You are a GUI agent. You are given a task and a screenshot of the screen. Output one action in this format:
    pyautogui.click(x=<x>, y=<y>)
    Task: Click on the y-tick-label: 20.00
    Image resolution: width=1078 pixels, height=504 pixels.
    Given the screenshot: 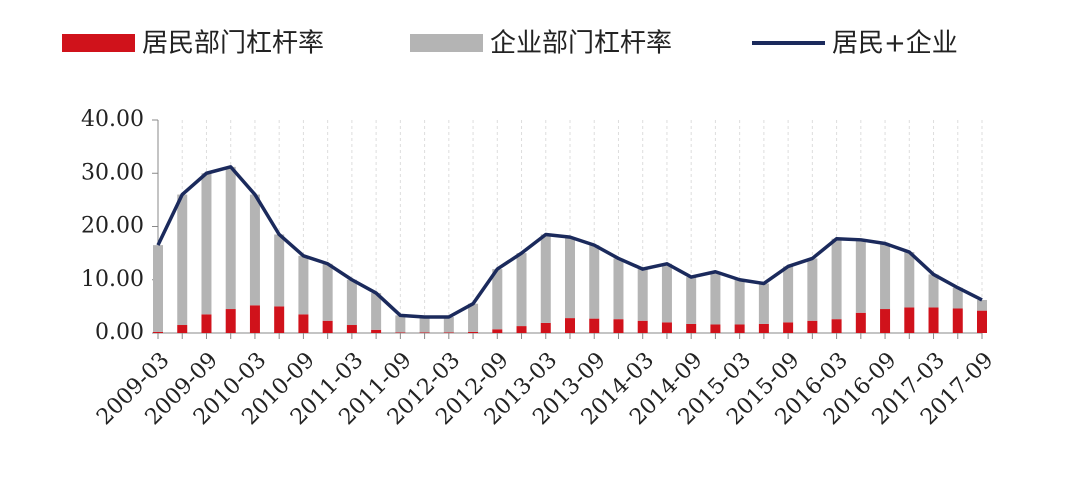 What is the action you would take?
    pyautogui.click(x=112, y=226)
    